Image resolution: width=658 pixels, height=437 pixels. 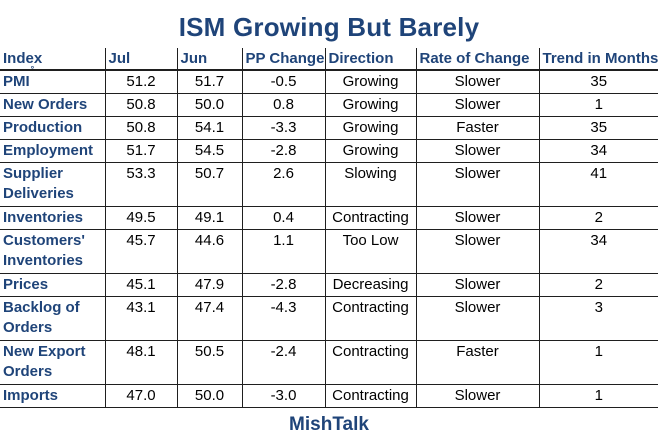 What do you see at coordinates (283, 82) in the screenshot?
I see `cell-pp-change: -0.5` at bounding box center [283, 82].